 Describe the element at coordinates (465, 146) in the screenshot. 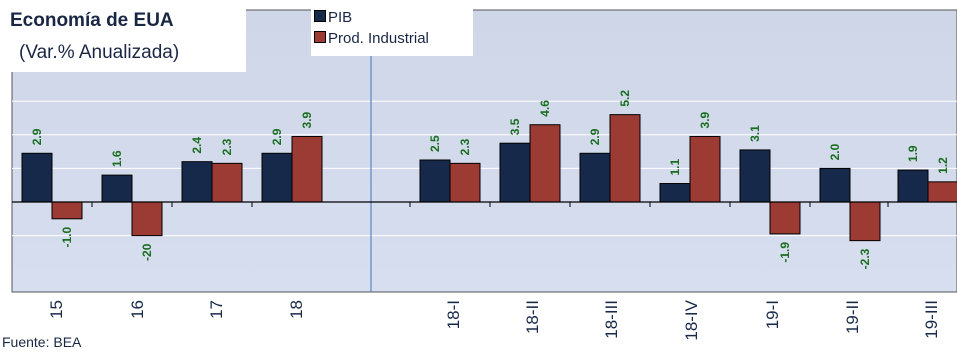

I see `data-label-prod-18-I: 2.3` at that location.